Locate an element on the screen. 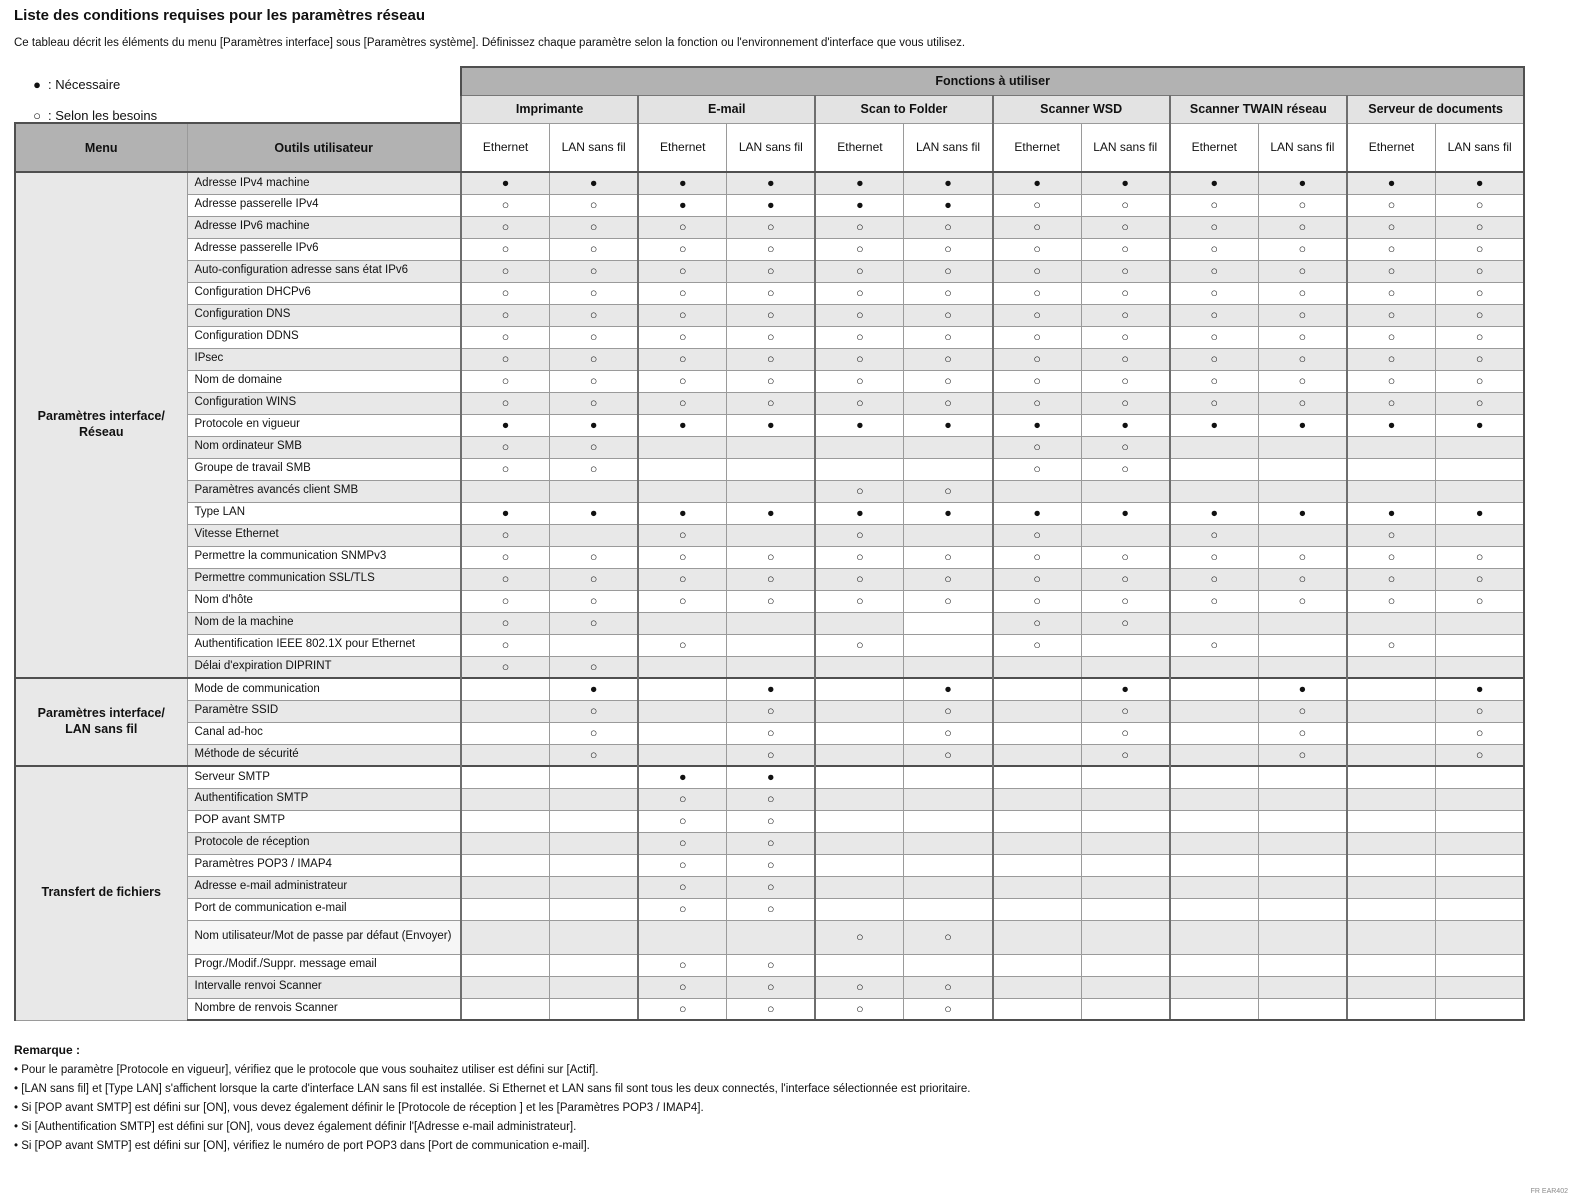 The width and height of the screenshot is (1574, 1198). setting-label: Adresse passerelle IPv4 is located at coordinates (324, 205).